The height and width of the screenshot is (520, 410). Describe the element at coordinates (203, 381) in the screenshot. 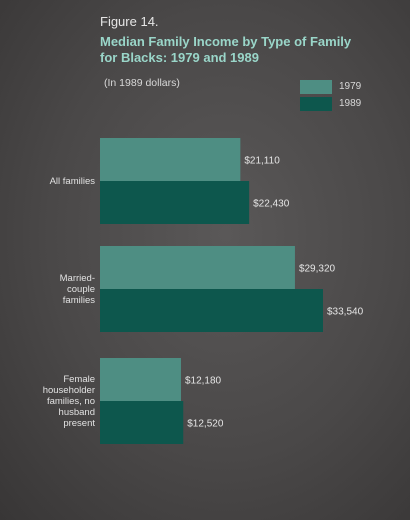

I see `value-label-female-householder-families-no-husband-present-1979: $12,180` at that location.